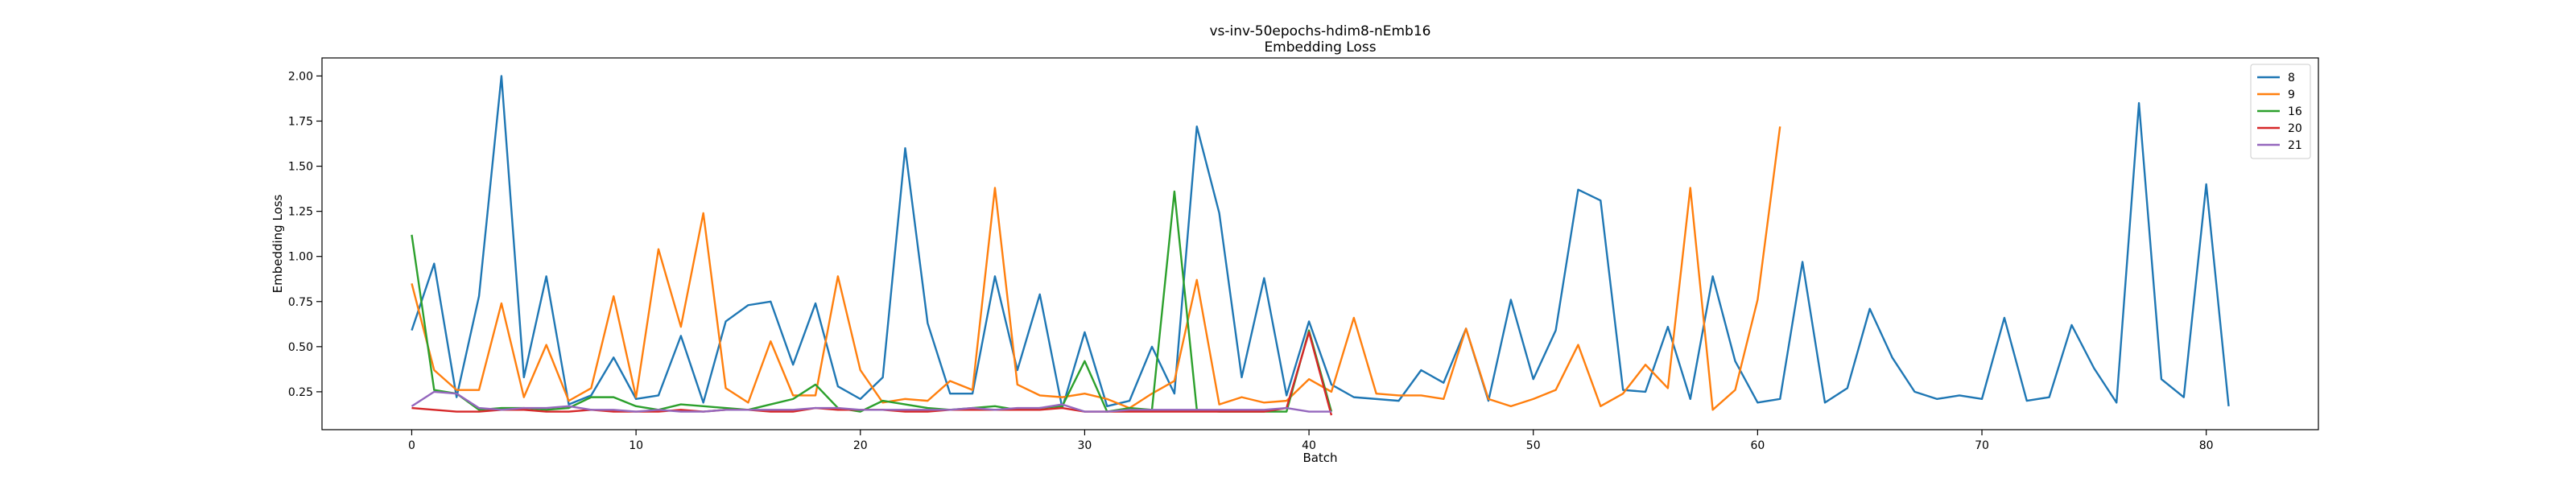  I want to click on chart-subtitle: Embedding Loss, so click(1320, 47).